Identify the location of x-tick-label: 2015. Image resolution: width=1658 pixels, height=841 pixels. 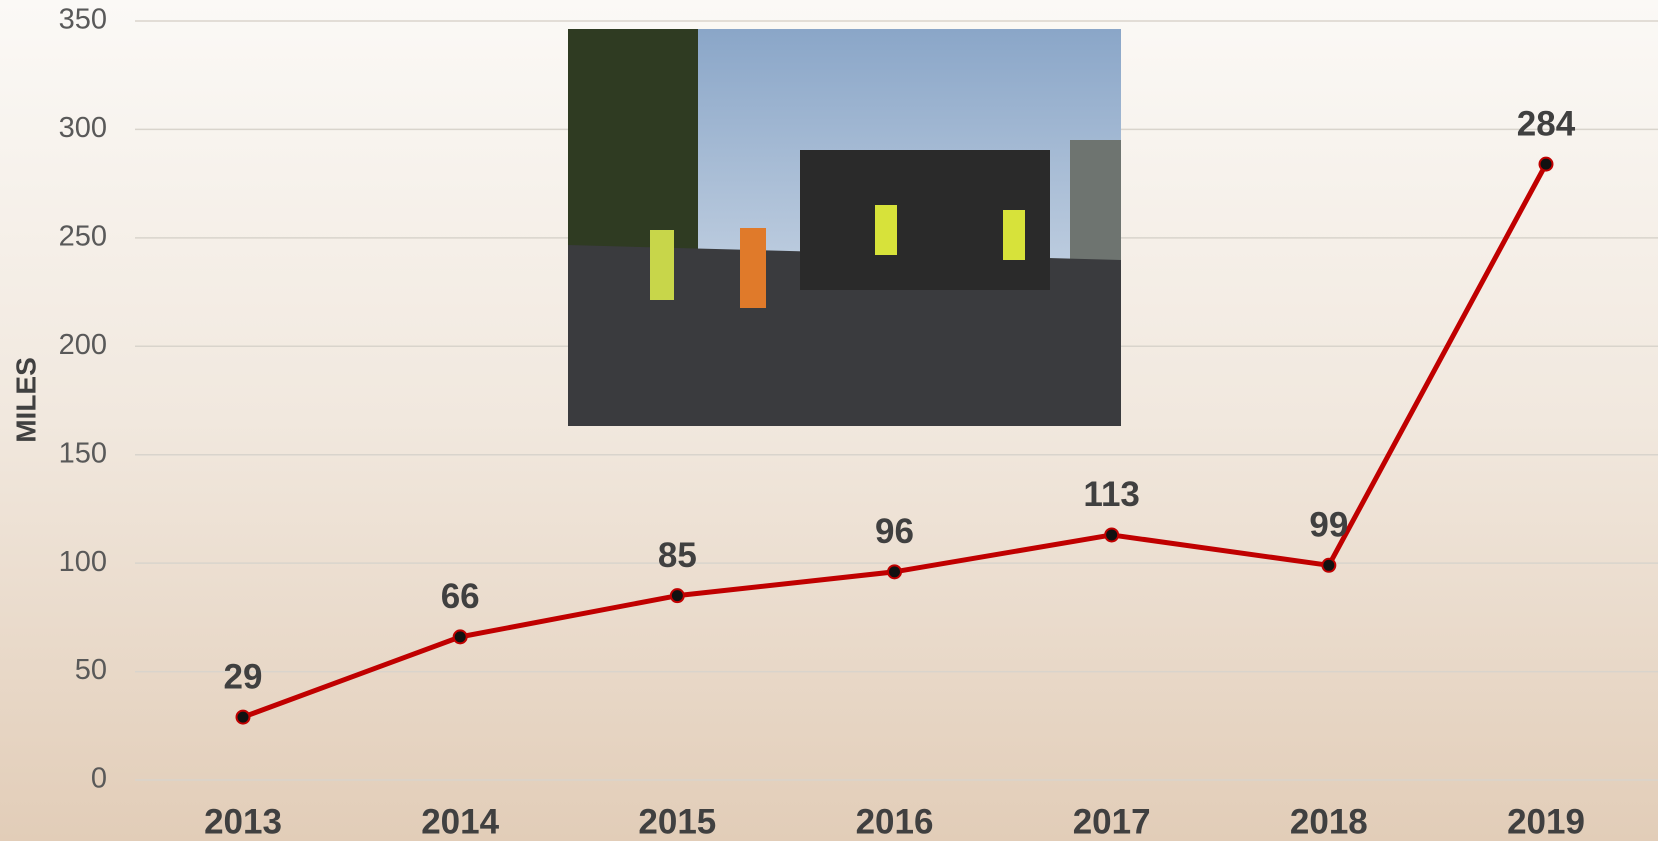
(677, 821).